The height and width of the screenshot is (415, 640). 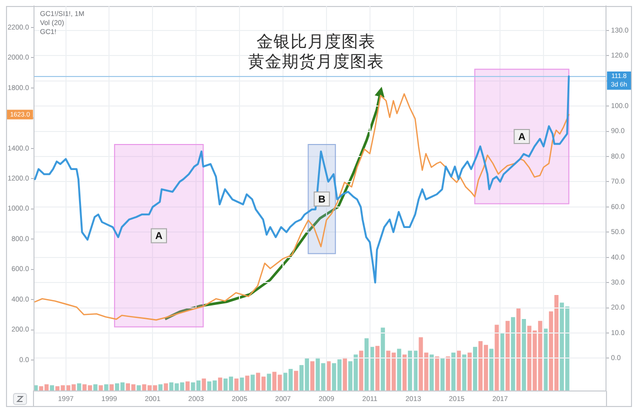 What do you see at coordinates (322, 200) in the screenshot?
I see `band-label: B` at bounding box center [322, 200].